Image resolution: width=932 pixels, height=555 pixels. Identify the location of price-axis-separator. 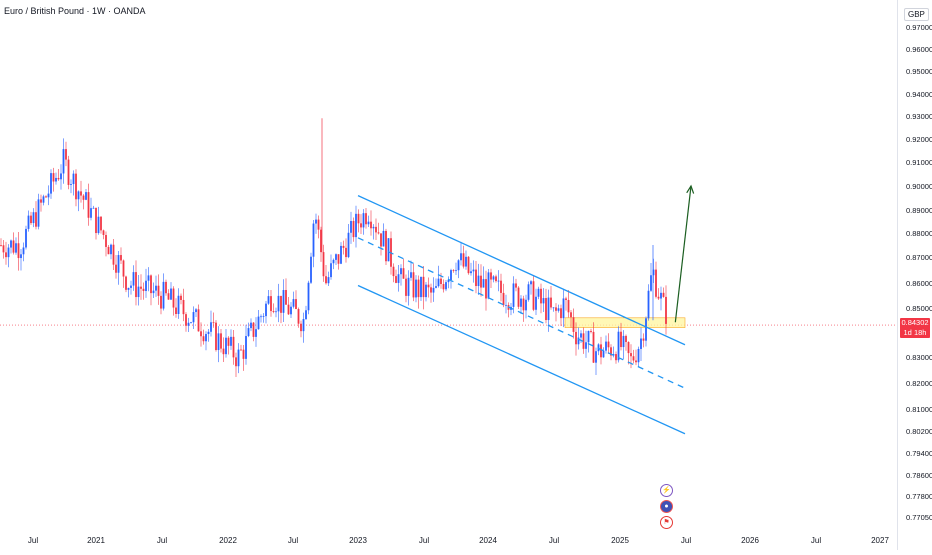
(897, 275).